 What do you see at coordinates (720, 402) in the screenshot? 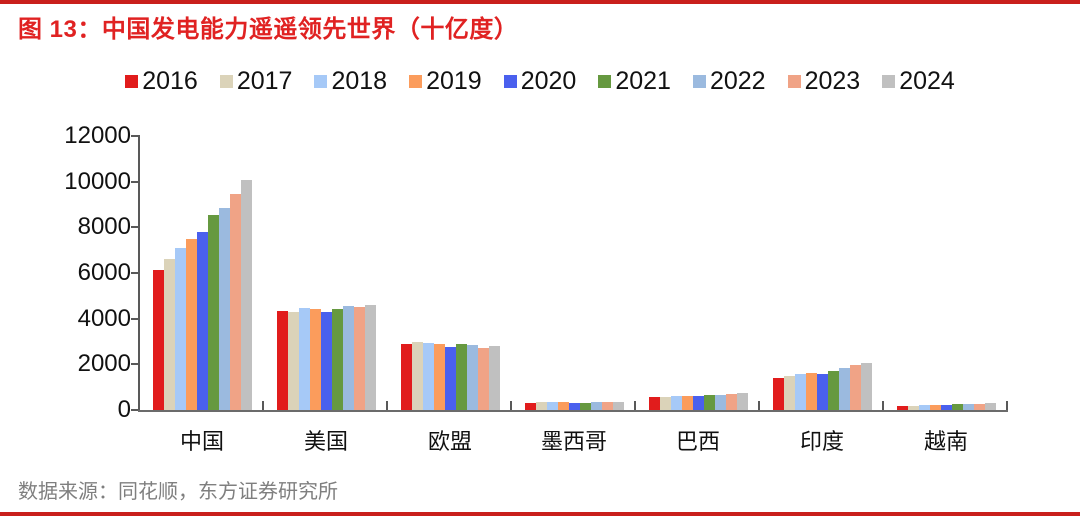
I see `bar-巴西-2022` at bounding box center [720, 402].